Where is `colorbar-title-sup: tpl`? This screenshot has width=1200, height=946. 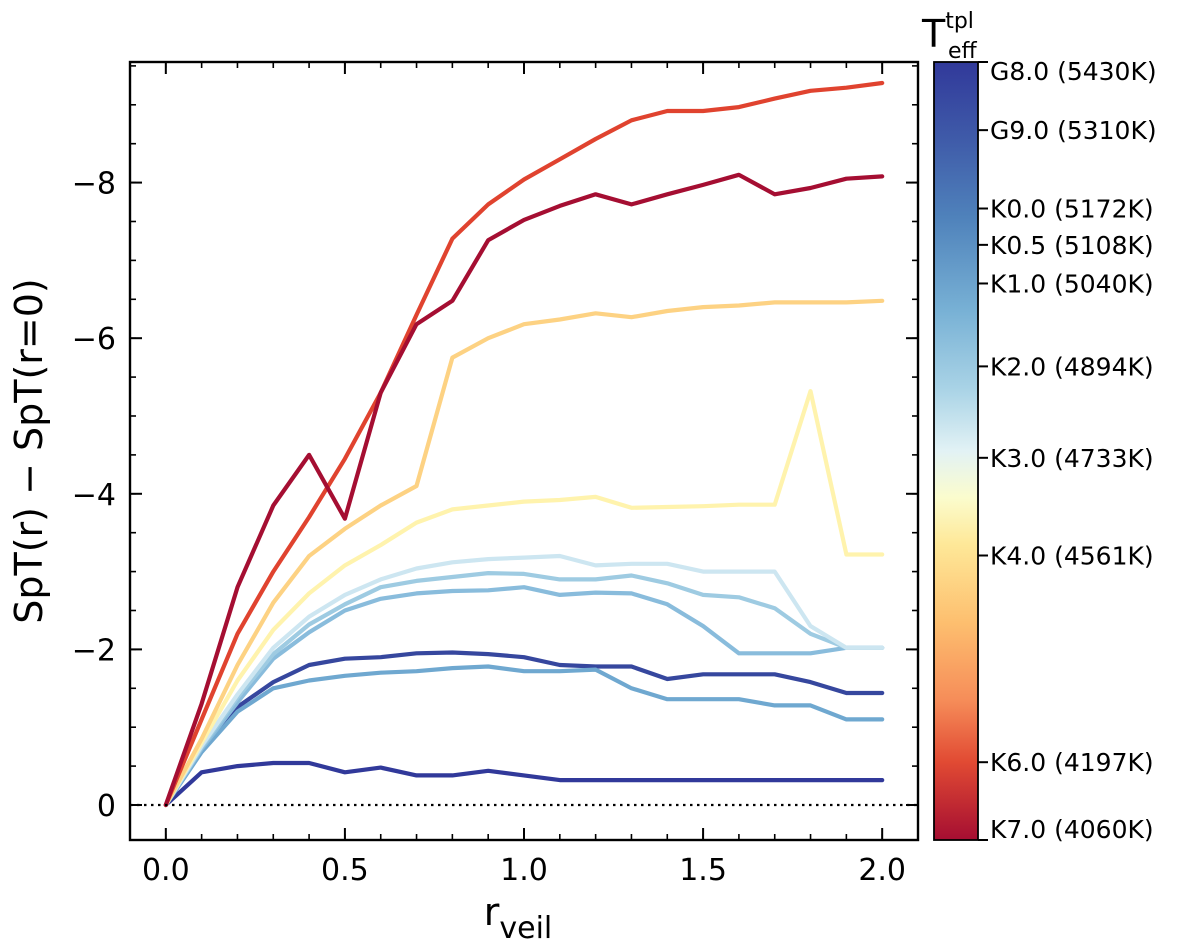
colorbar-title-sup: tpl is located at coordinates (959, 21).